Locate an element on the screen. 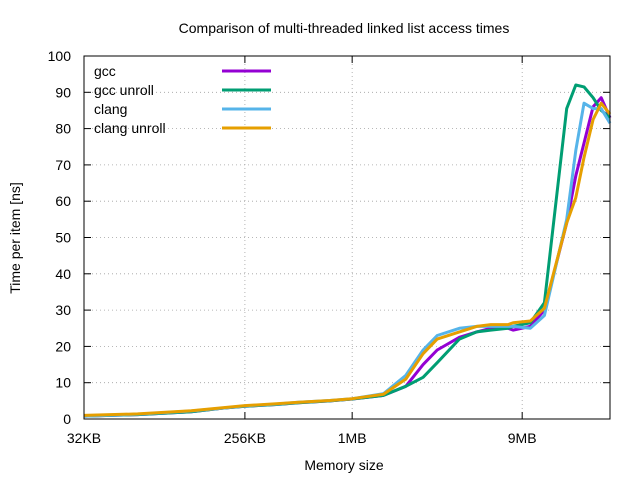 The height and width of the screenshot is (480, 640). legend-label: clang unroll is located at coordinates (130, 128).